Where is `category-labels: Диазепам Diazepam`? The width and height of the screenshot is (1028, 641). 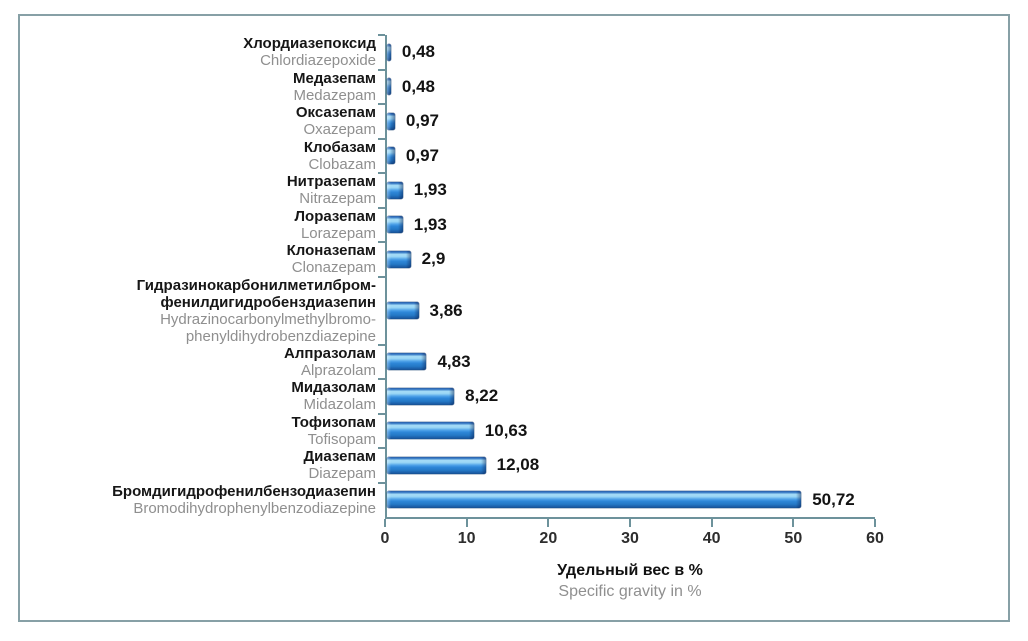 category-labels: Диазепам Diazepam is located at coordinates (202, 465).